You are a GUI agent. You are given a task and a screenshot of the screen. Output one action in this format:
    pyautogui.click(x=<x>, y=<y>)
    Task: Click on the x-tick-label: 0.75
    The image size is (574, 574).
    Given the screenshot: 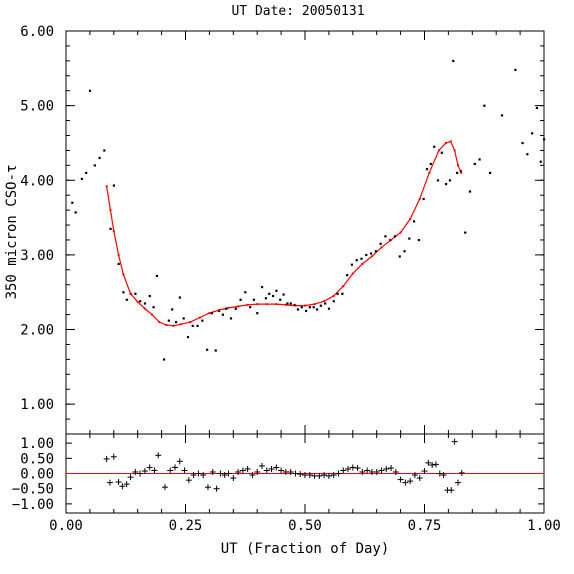 What is the action you would take?
    pyautogui.click(x=425, y=526)
    